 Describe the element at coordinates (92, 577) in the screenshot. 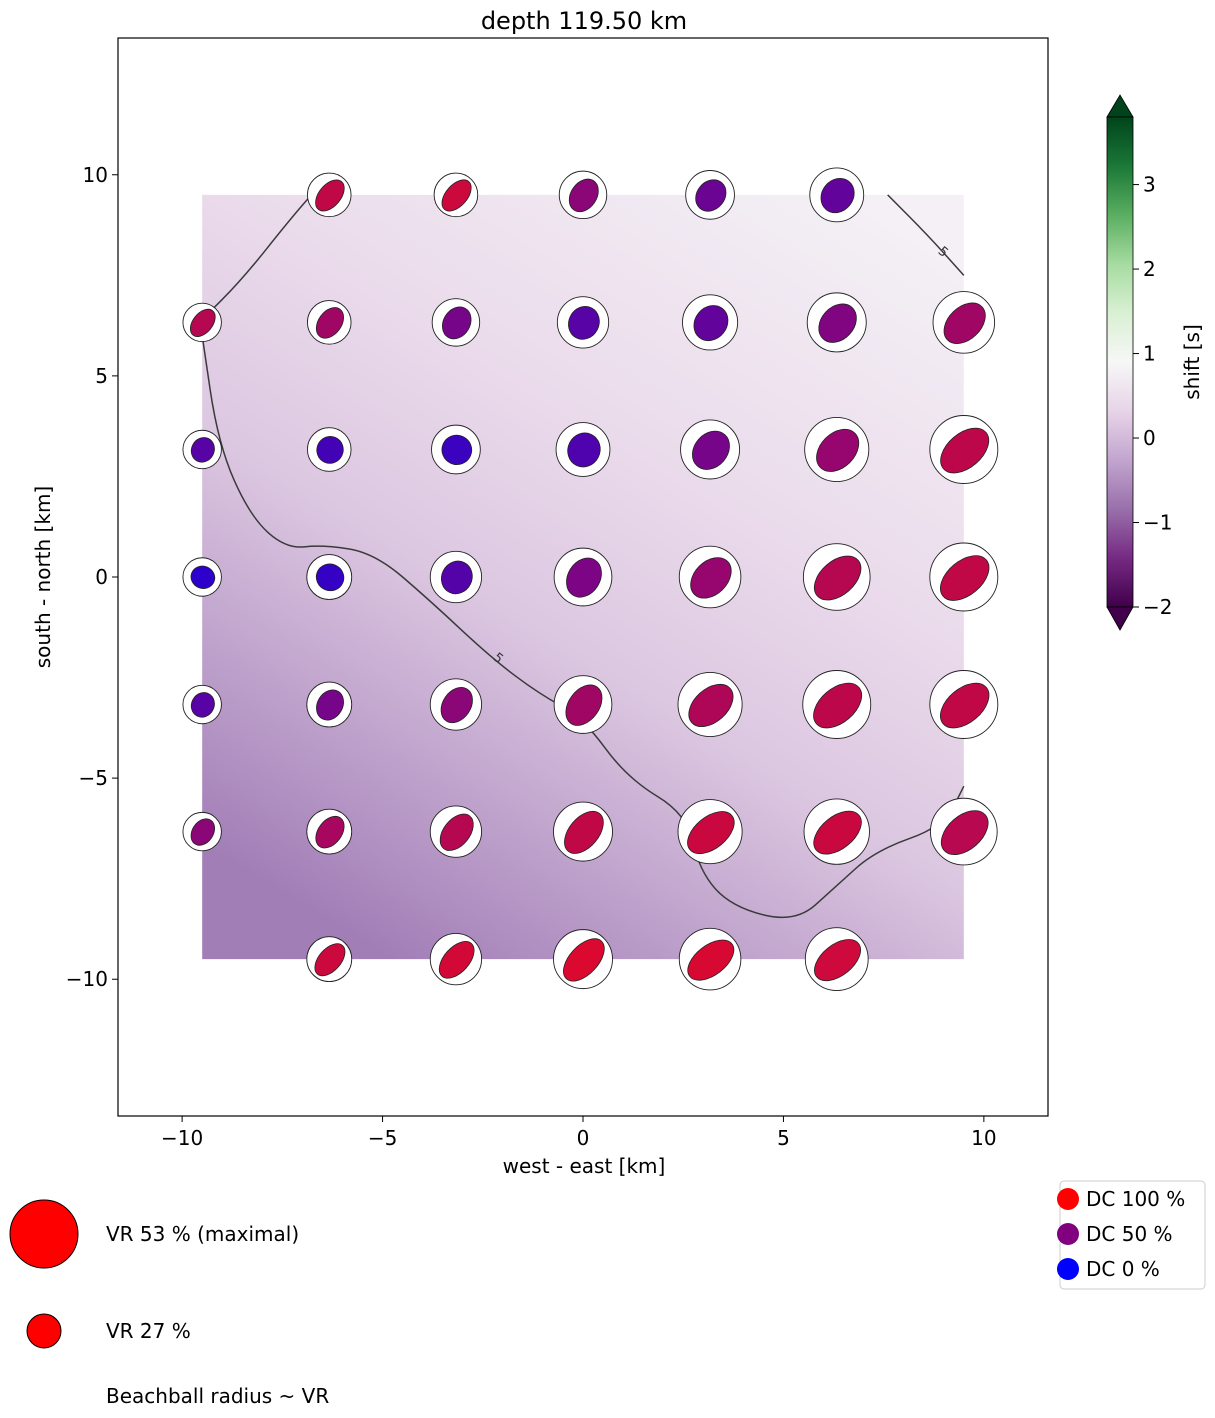

I see `y-axis: −10 −5 0 5 10` at that location.